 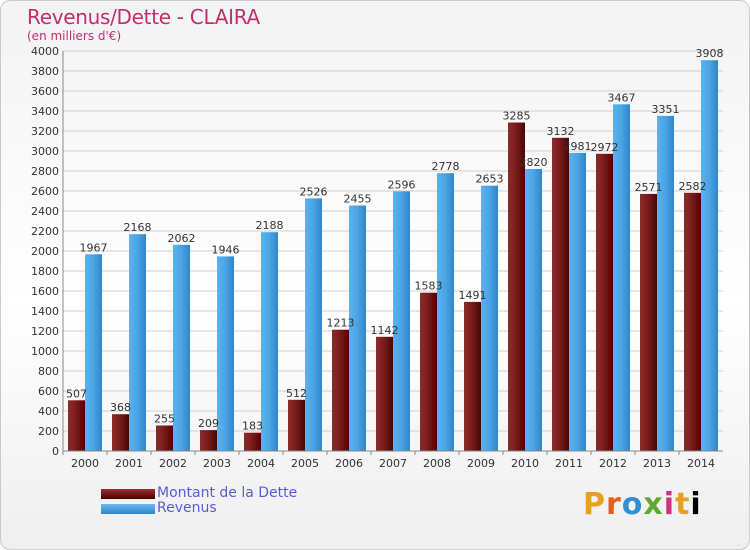 I want to click on x-tick-label: 2000, so click(x=85, y=463).